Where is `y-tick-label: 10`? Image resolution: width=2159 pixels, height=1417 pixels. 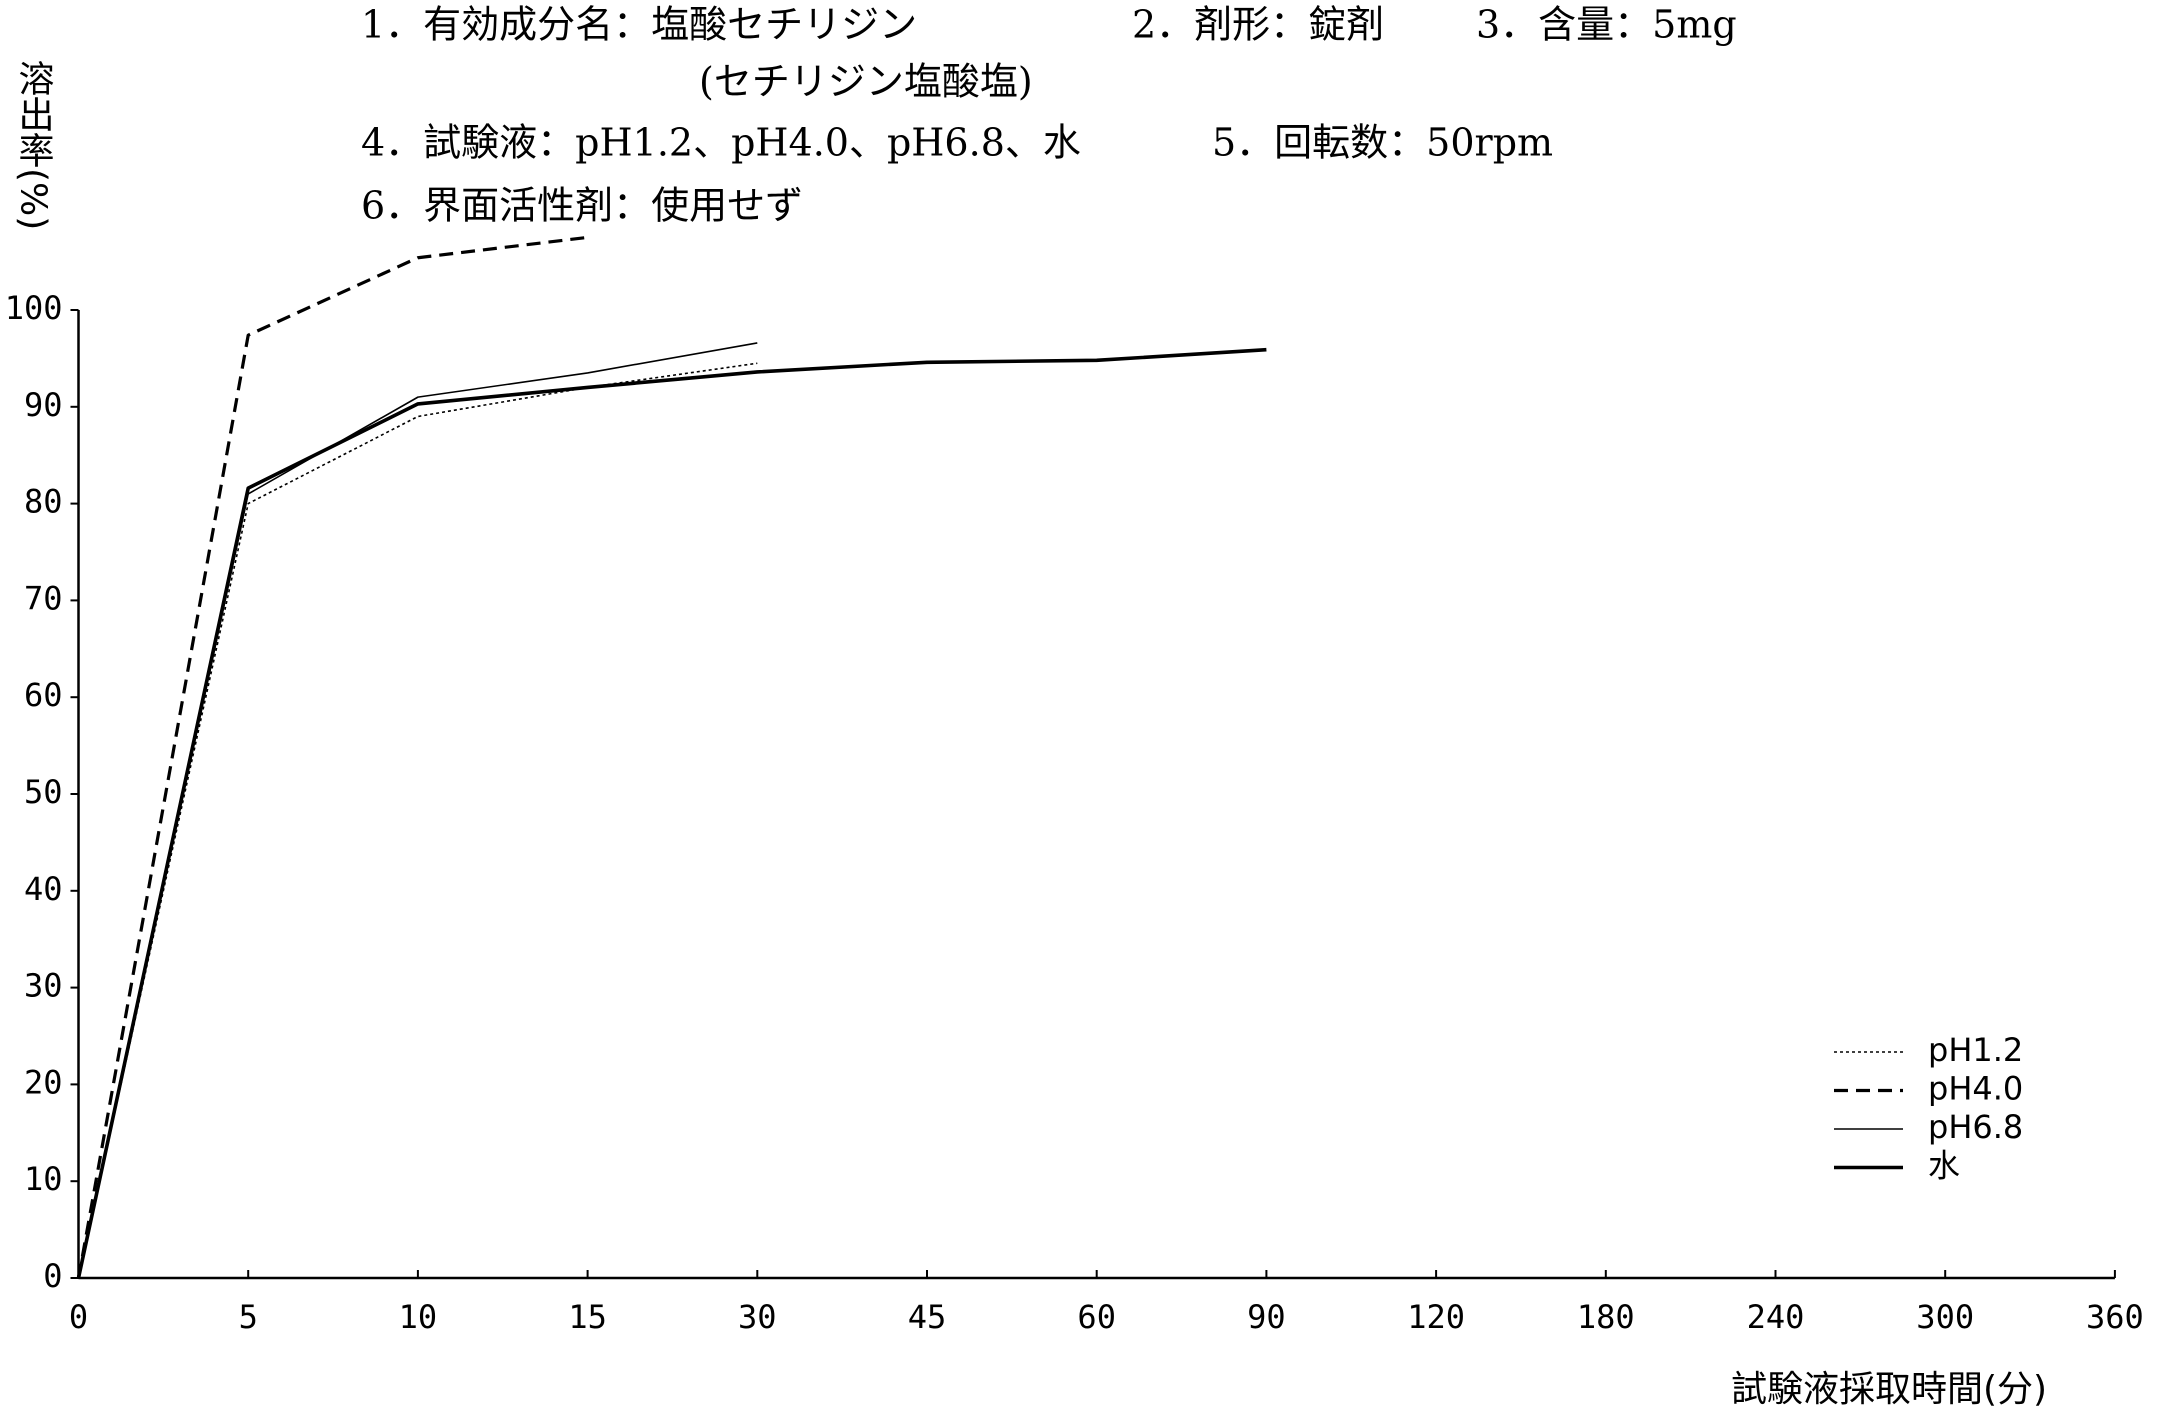
y-tick-label: 10 is located at coordinates (43, 1179).